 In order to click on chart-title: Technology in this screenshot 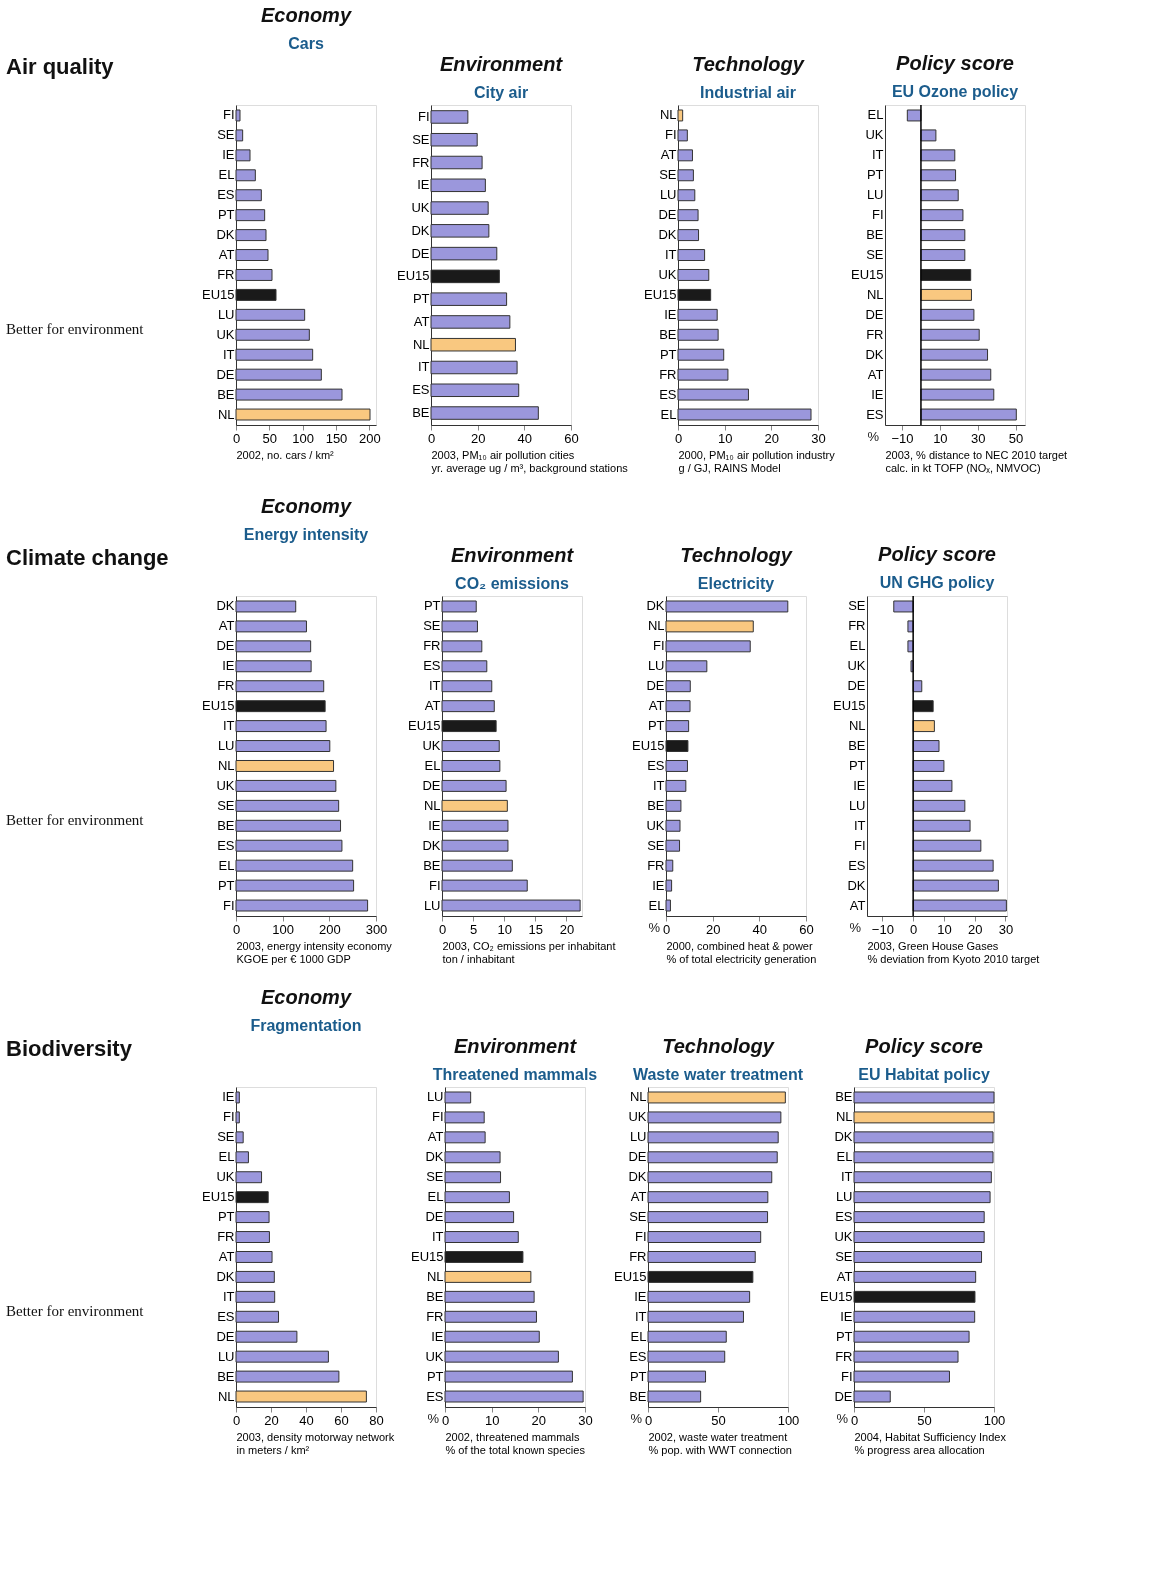, I will do `click(748, 64)`.